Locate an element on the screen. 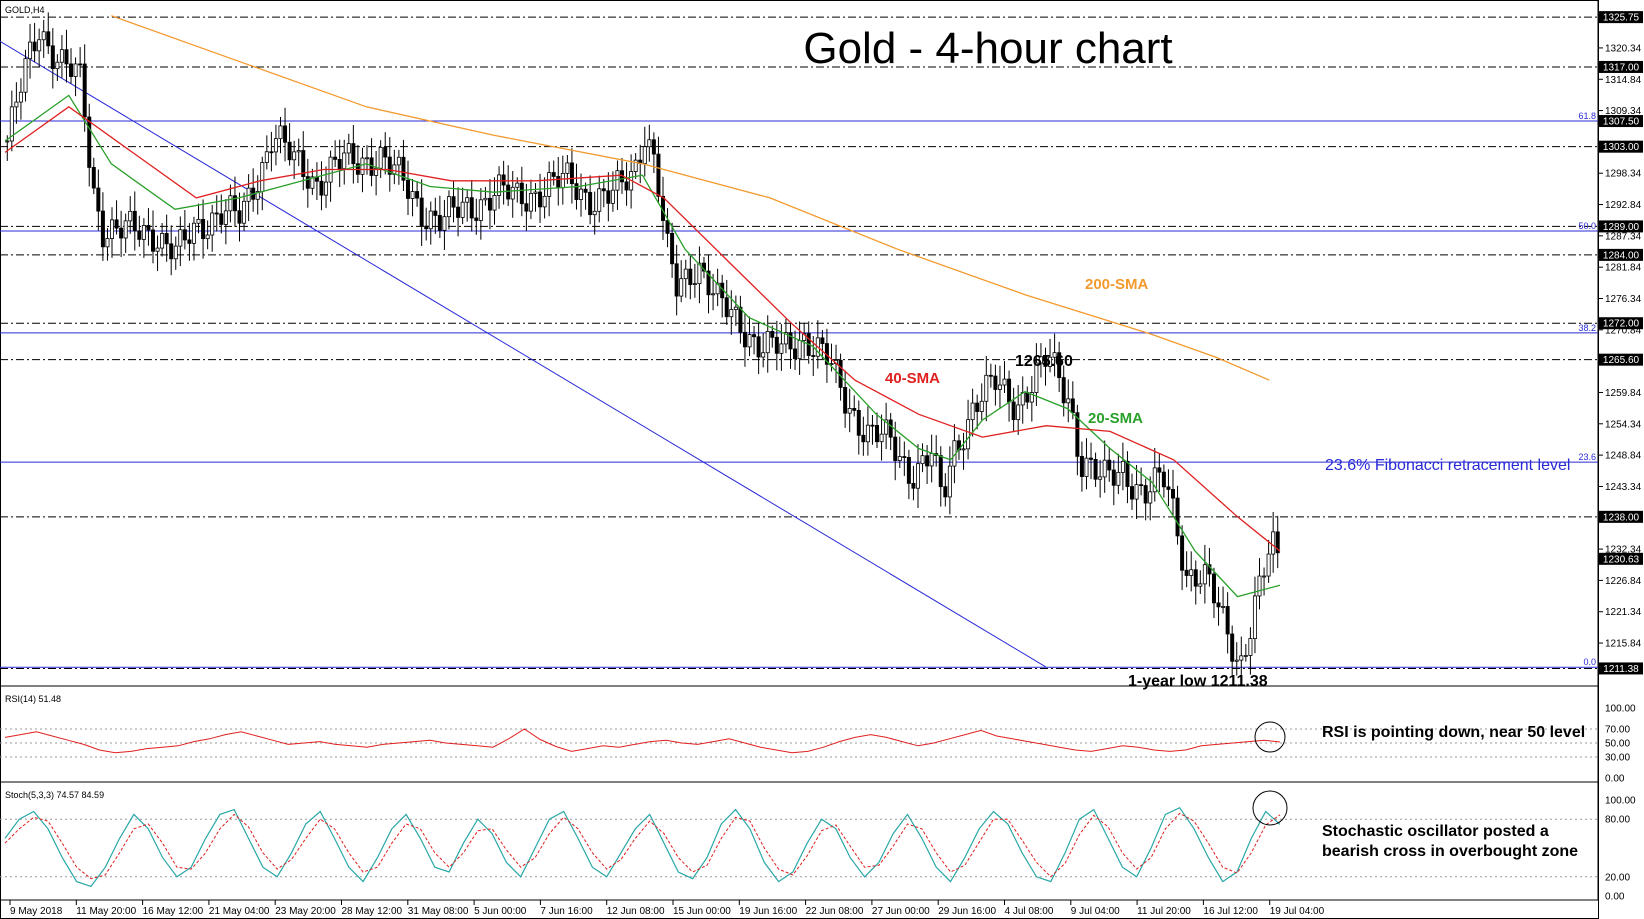 The image size is (1644, 919). time-tick-label: 28 May 12:00 is located at coordinates (372, 911).